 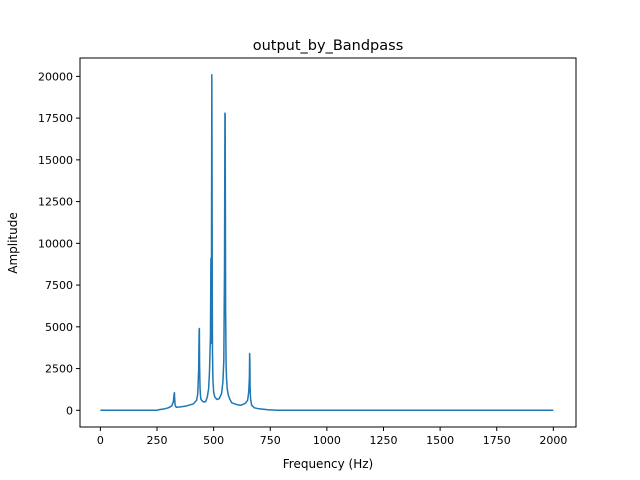 I want to click on x-axis-label: Frequency (Hz), so click(x=328, y=464).